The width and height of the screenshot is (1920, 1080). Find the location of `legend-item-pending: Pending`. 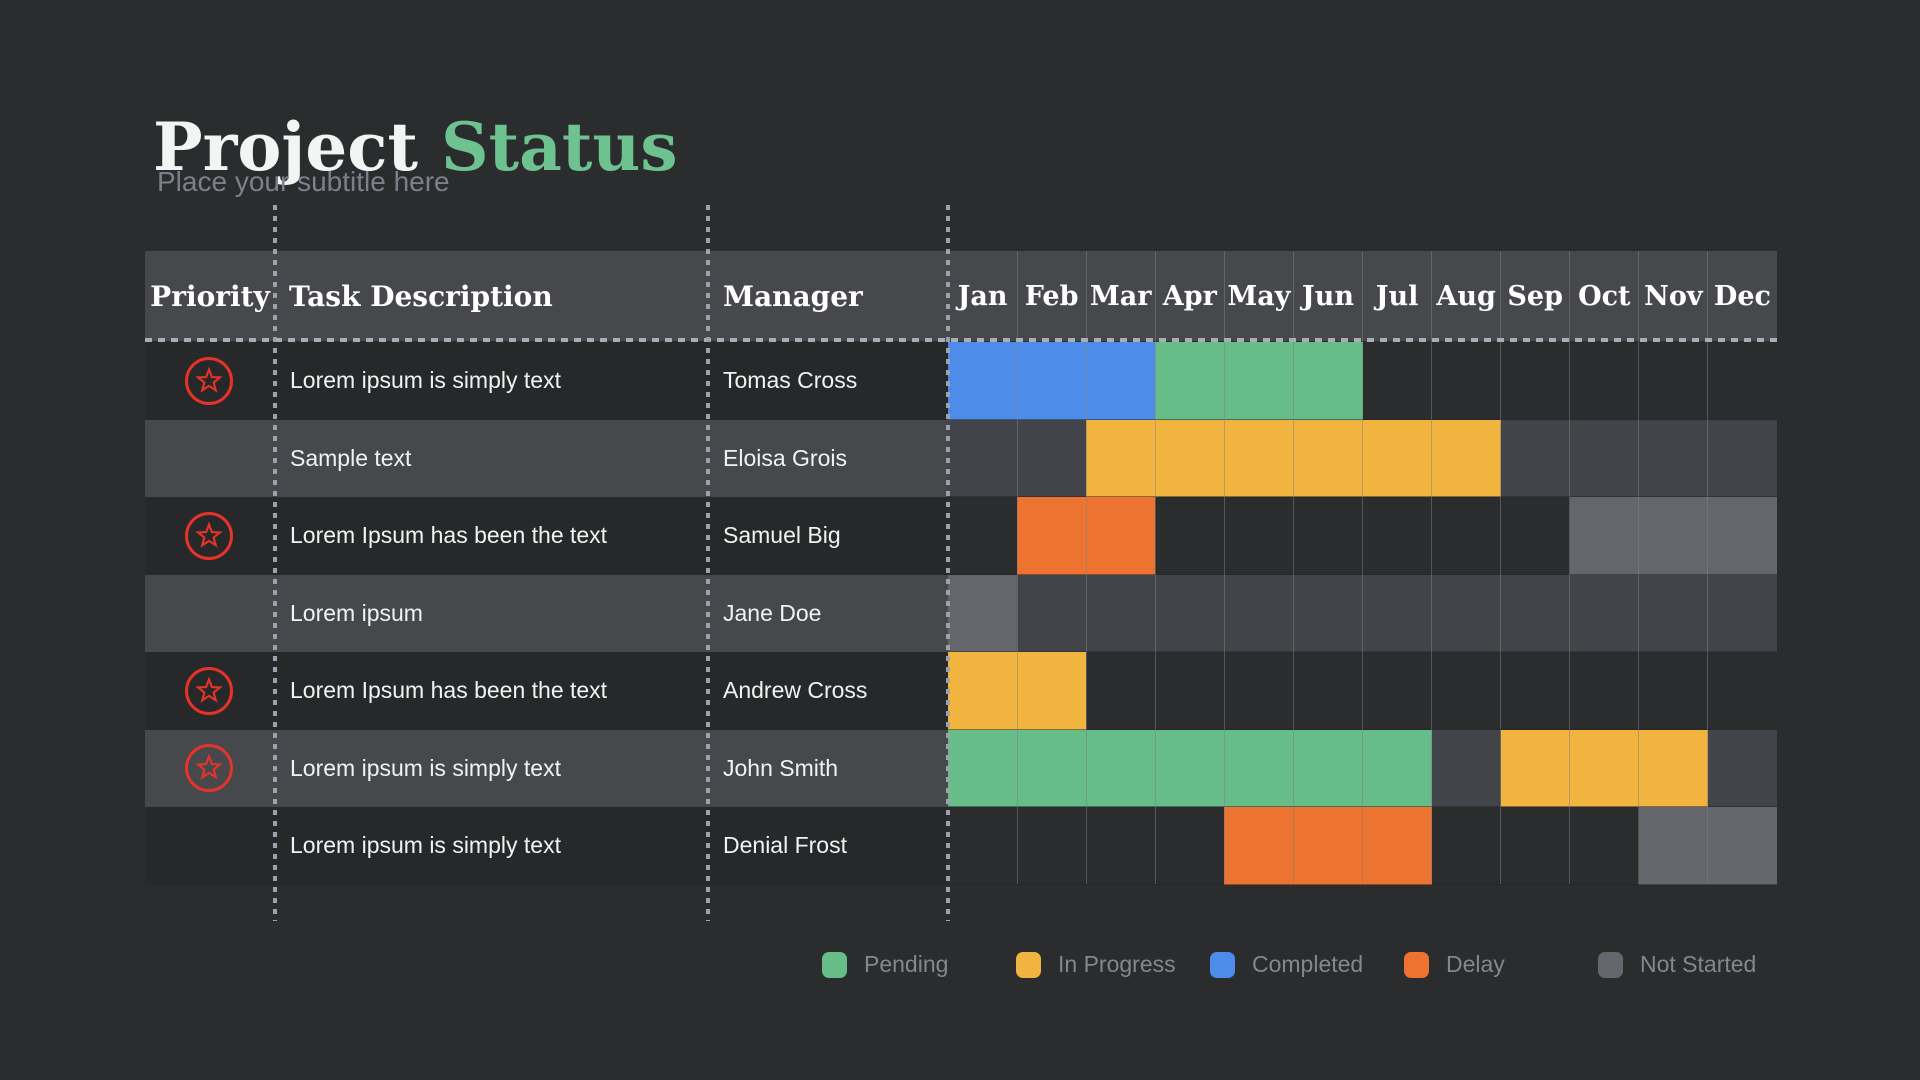

legend-item-pending: Pending is located at coordinates (919, 964).